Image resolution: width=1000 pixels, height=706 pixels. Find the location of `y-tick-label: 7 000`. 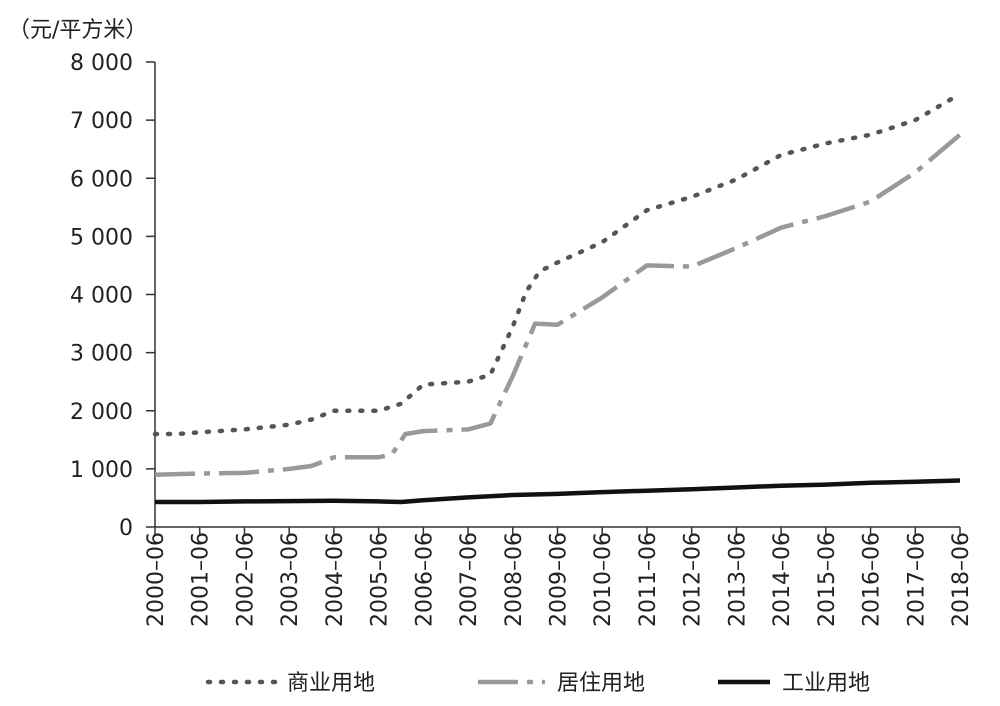

y-tick-label: 7 000 is located at coordinates (101, 121).